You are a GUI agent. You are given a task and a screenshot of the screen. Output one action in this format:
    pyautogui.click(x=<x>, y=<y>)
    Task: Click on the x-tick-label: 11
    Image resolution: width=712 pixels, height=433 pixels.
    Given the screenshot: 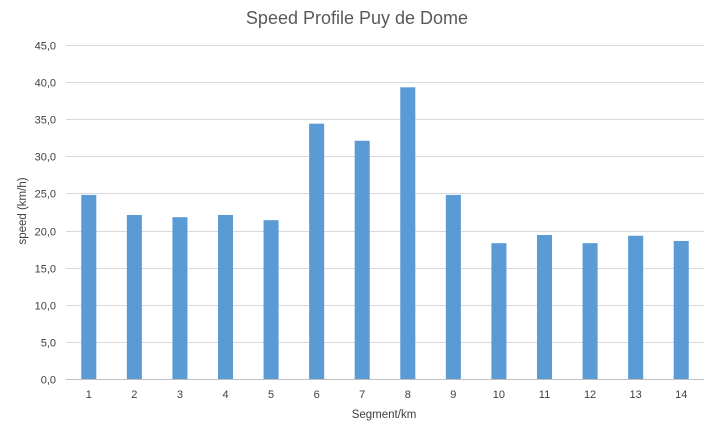 What is the action you would take?
    pyautogui.click(x=544, y=395)
    